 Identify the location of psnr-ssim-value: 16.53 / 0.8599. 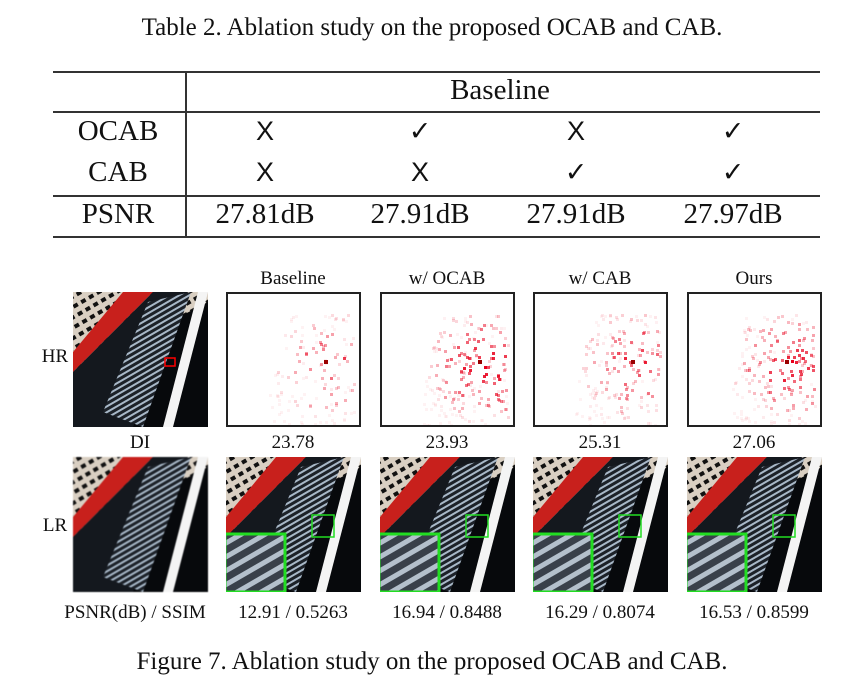
(754, 612).